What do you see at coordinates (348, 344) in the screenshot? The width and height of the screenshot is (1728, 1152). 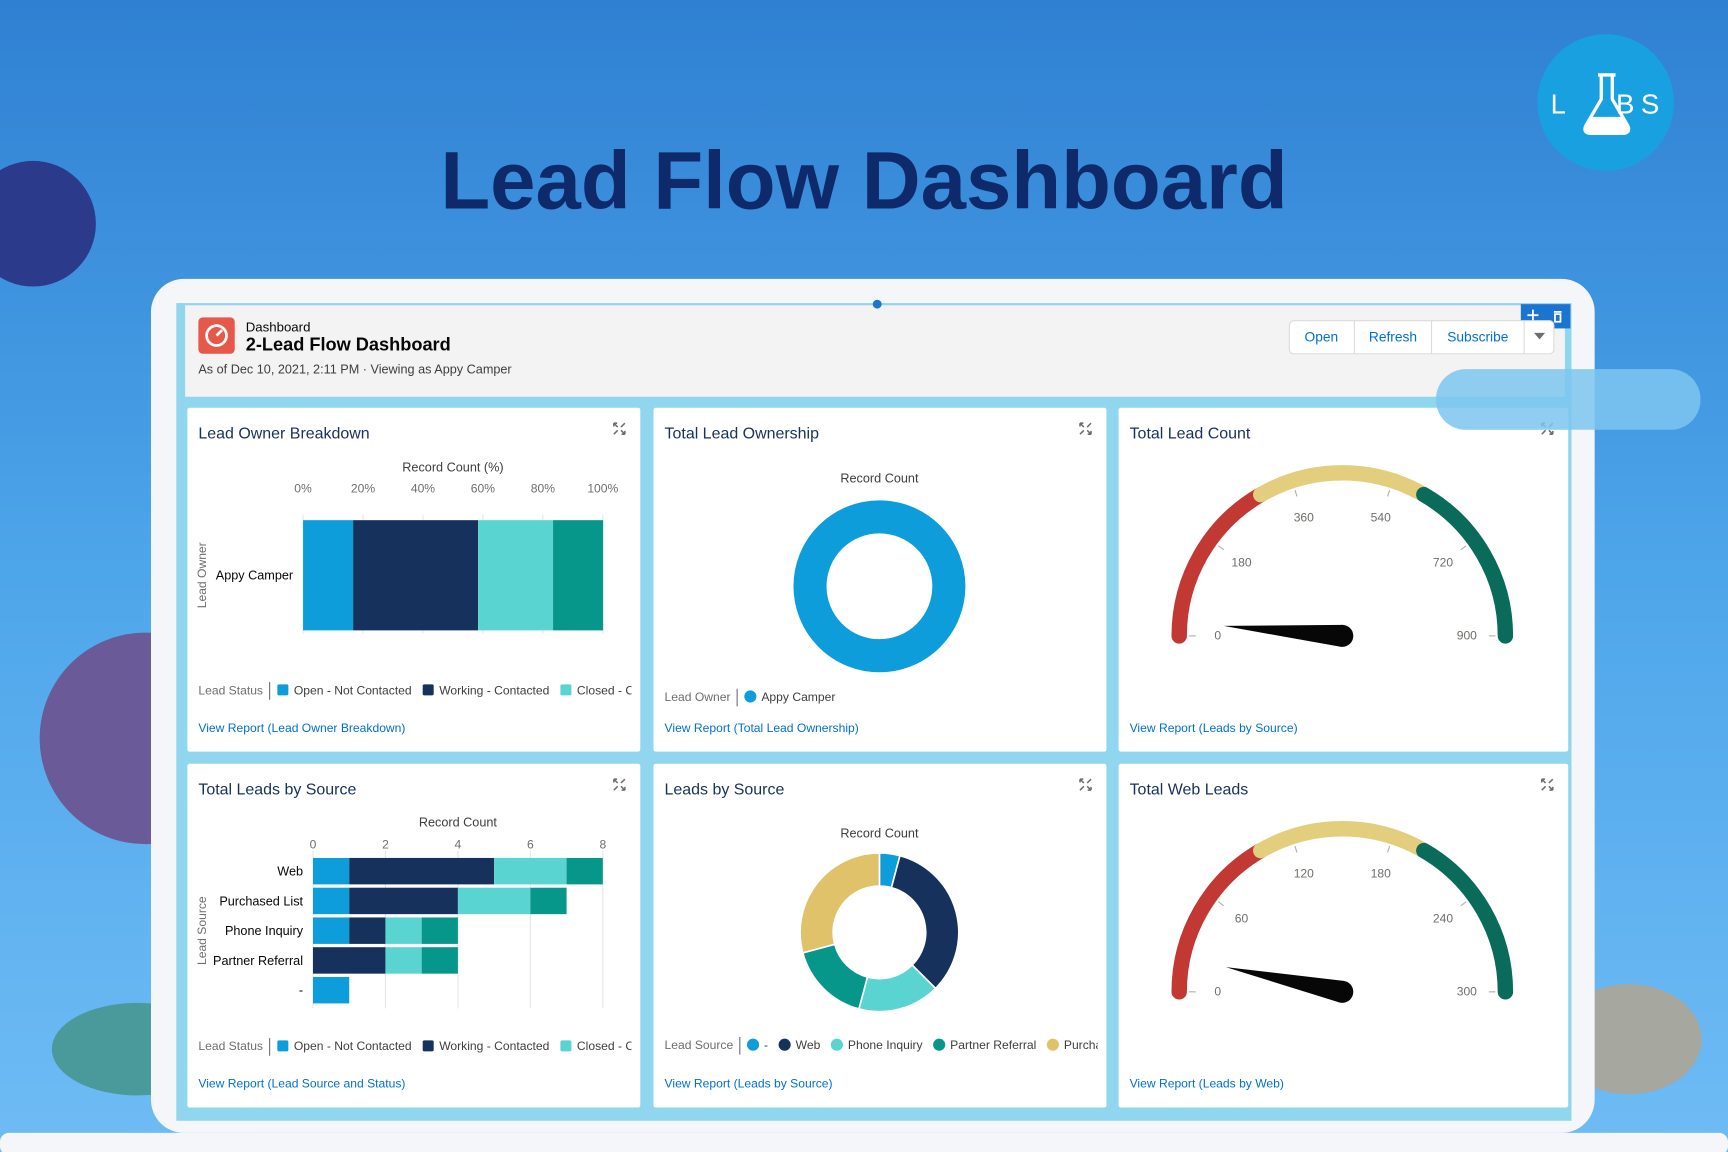 I see `header-title: 2-Lead Flow Dashboard` at bounding box center [348, 344].